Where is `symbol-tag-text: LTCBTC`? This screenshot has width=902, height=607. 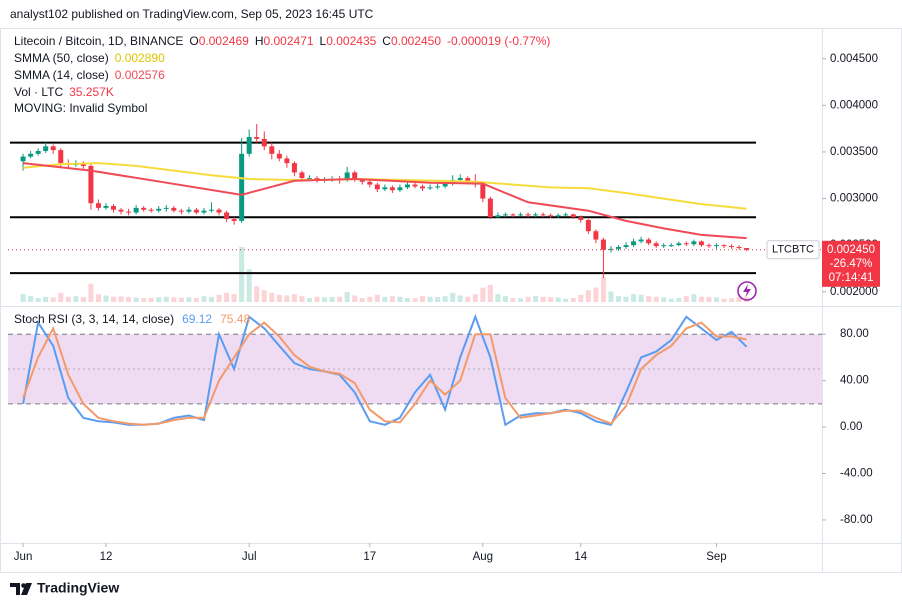 symbol-tag-text: LTCBTC is located at coordinates (793, 250).